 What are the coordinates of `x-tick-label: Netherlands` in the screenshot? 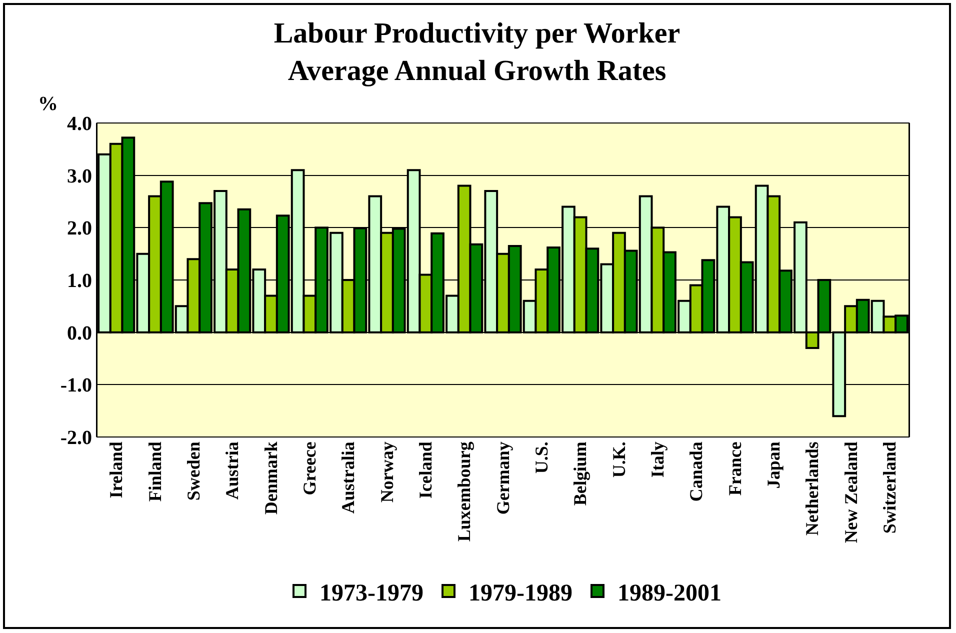 It's located at (812, 489).